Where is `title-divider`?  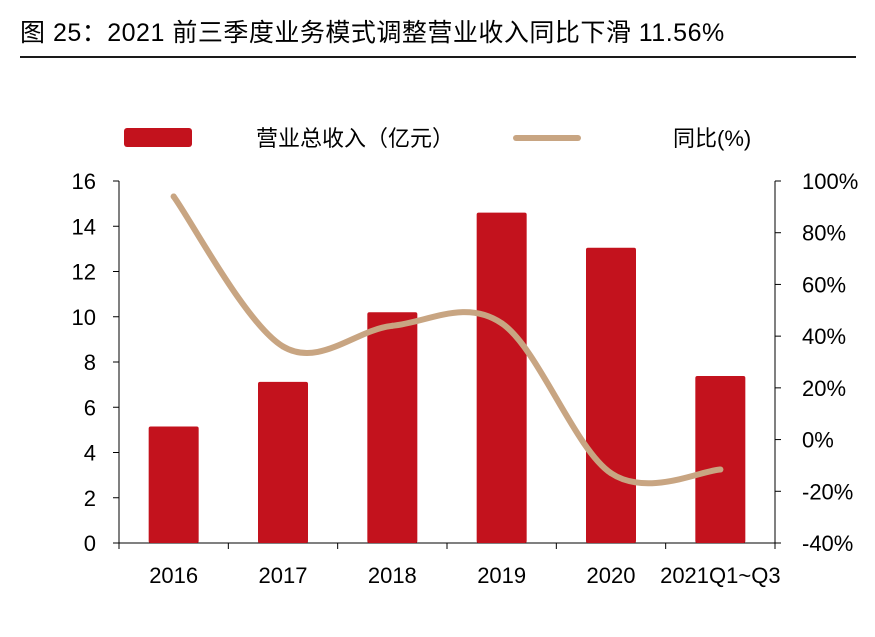
title-divider is located at coordinates (438, 57).